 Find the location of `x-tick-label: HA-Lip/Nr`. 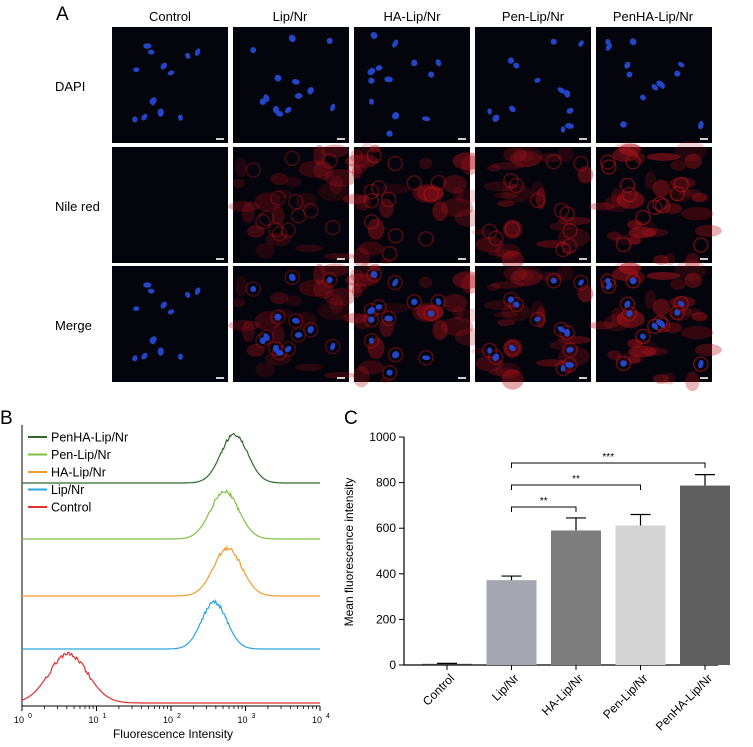

x-tick-label: HA-Lip/Nr is located at coordinates (562, 694).